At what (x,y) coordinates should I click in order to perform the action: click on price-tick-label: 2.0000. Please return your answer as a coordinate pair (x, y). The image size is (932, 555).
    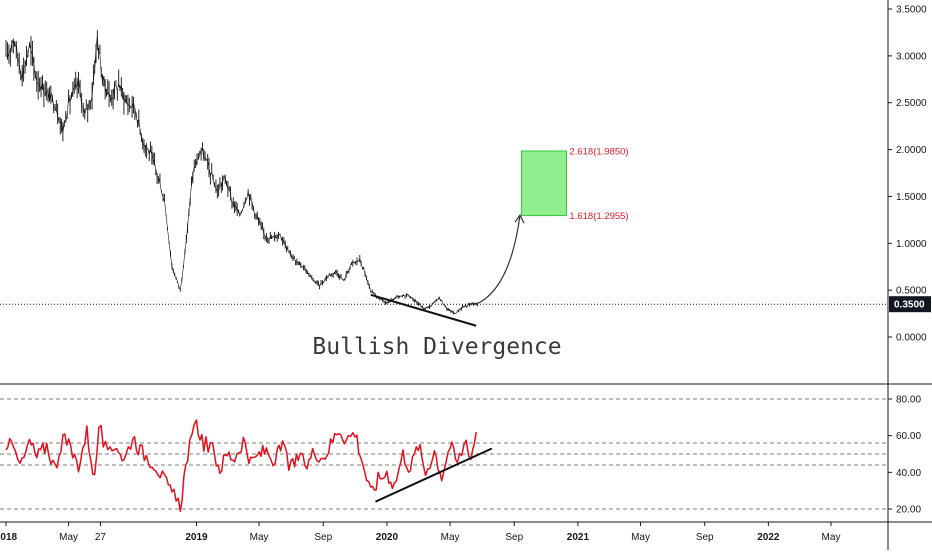
    Looking at the image, I should click on (911, 150).